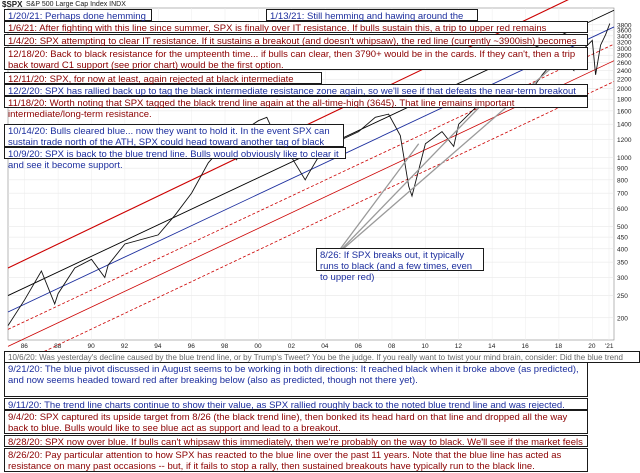  Describe the element at coordinates (25, 346) in the screenshot. I see `x-tick-label: 86` at that location.